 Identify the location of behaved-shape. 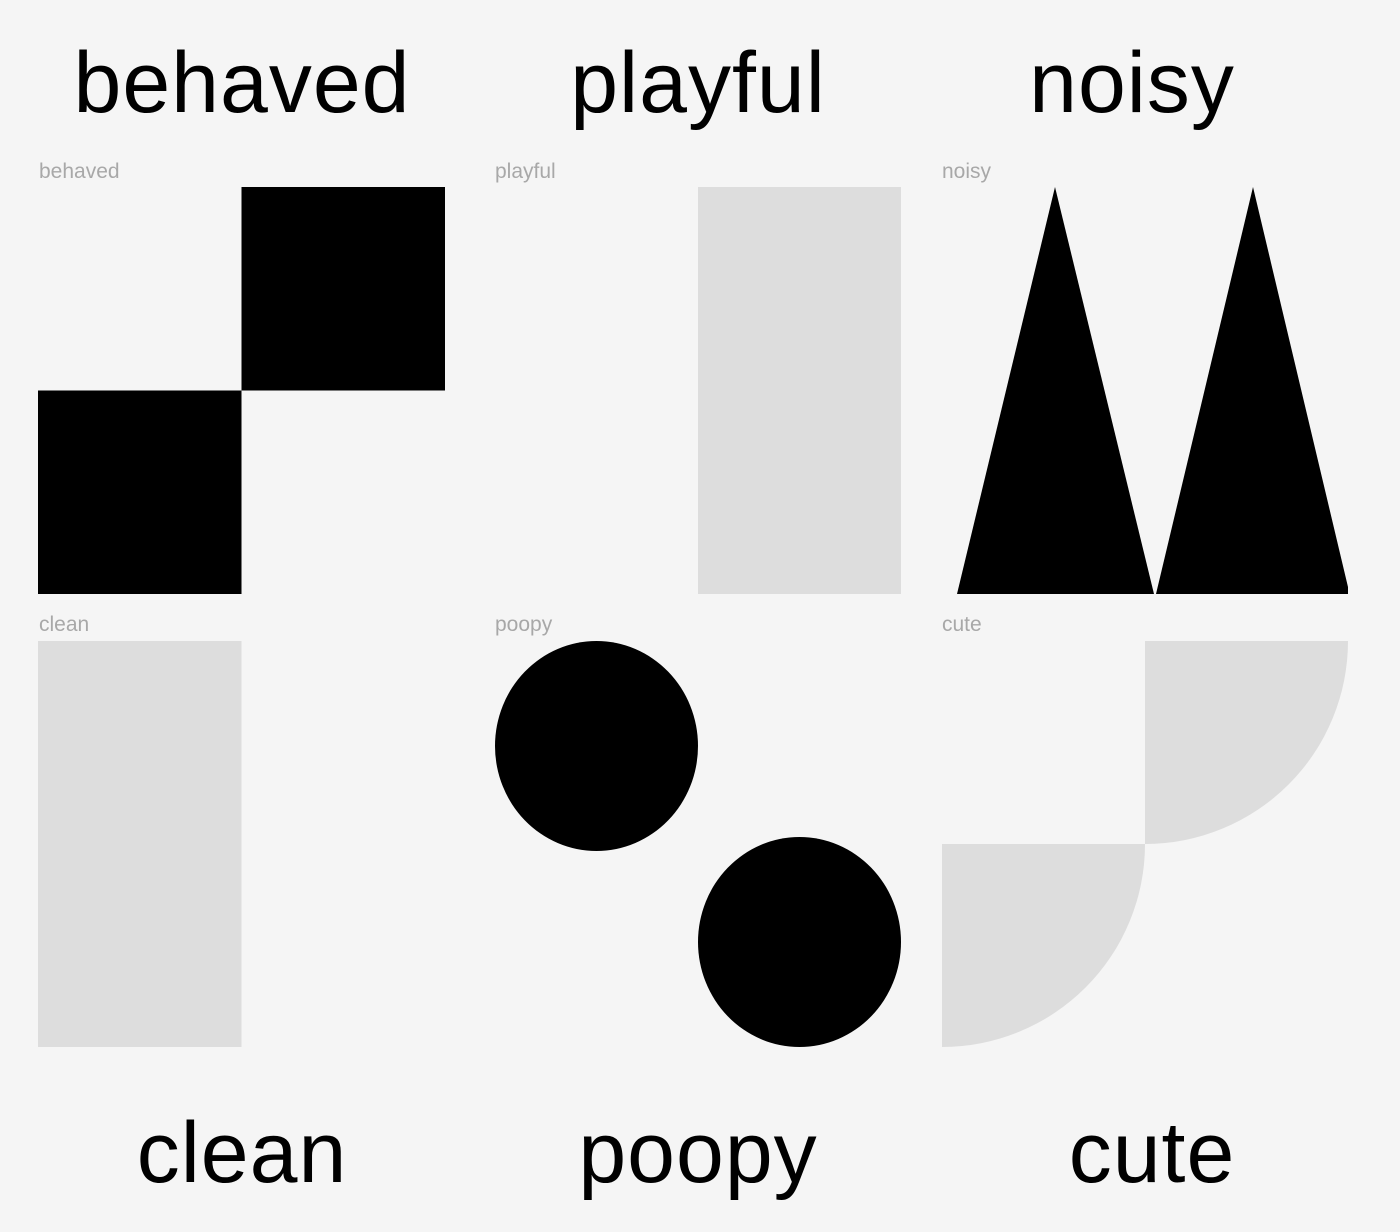
(241, 390).